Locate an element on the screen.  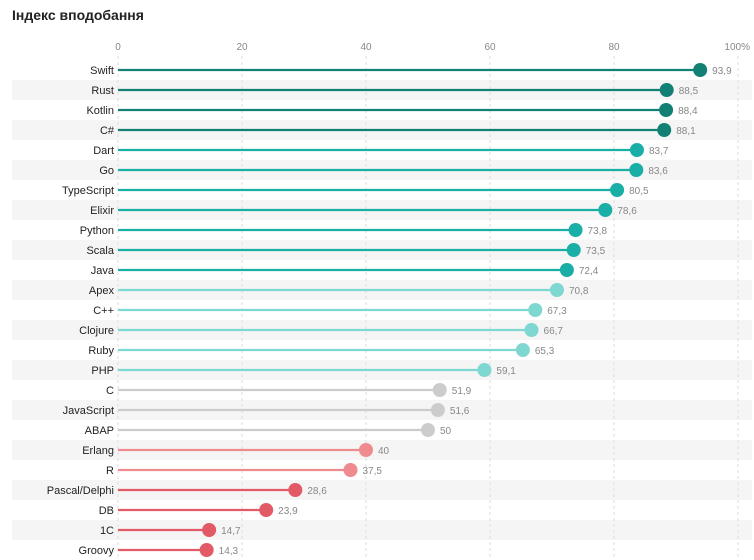
x-tick-label: 20 is located at coordinates (242, 47).